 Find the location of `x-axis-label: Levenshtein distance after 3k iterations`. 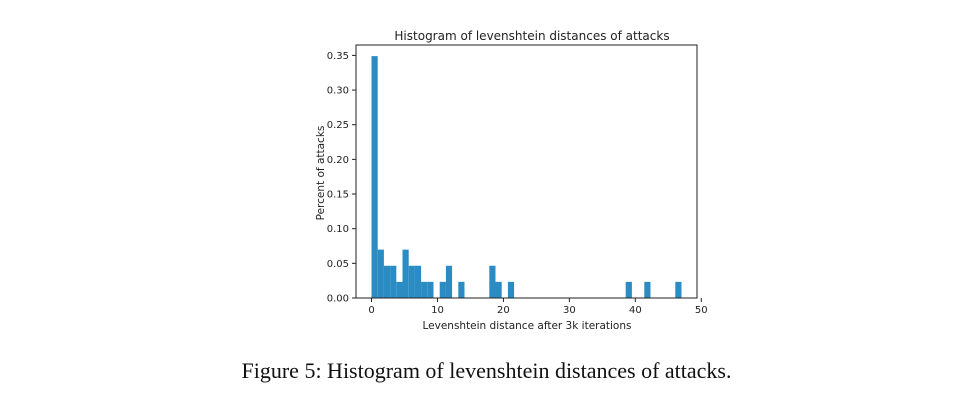

x-axis-label: Levenshtein distance after 3k iterations is located at coordinates (526, 326).